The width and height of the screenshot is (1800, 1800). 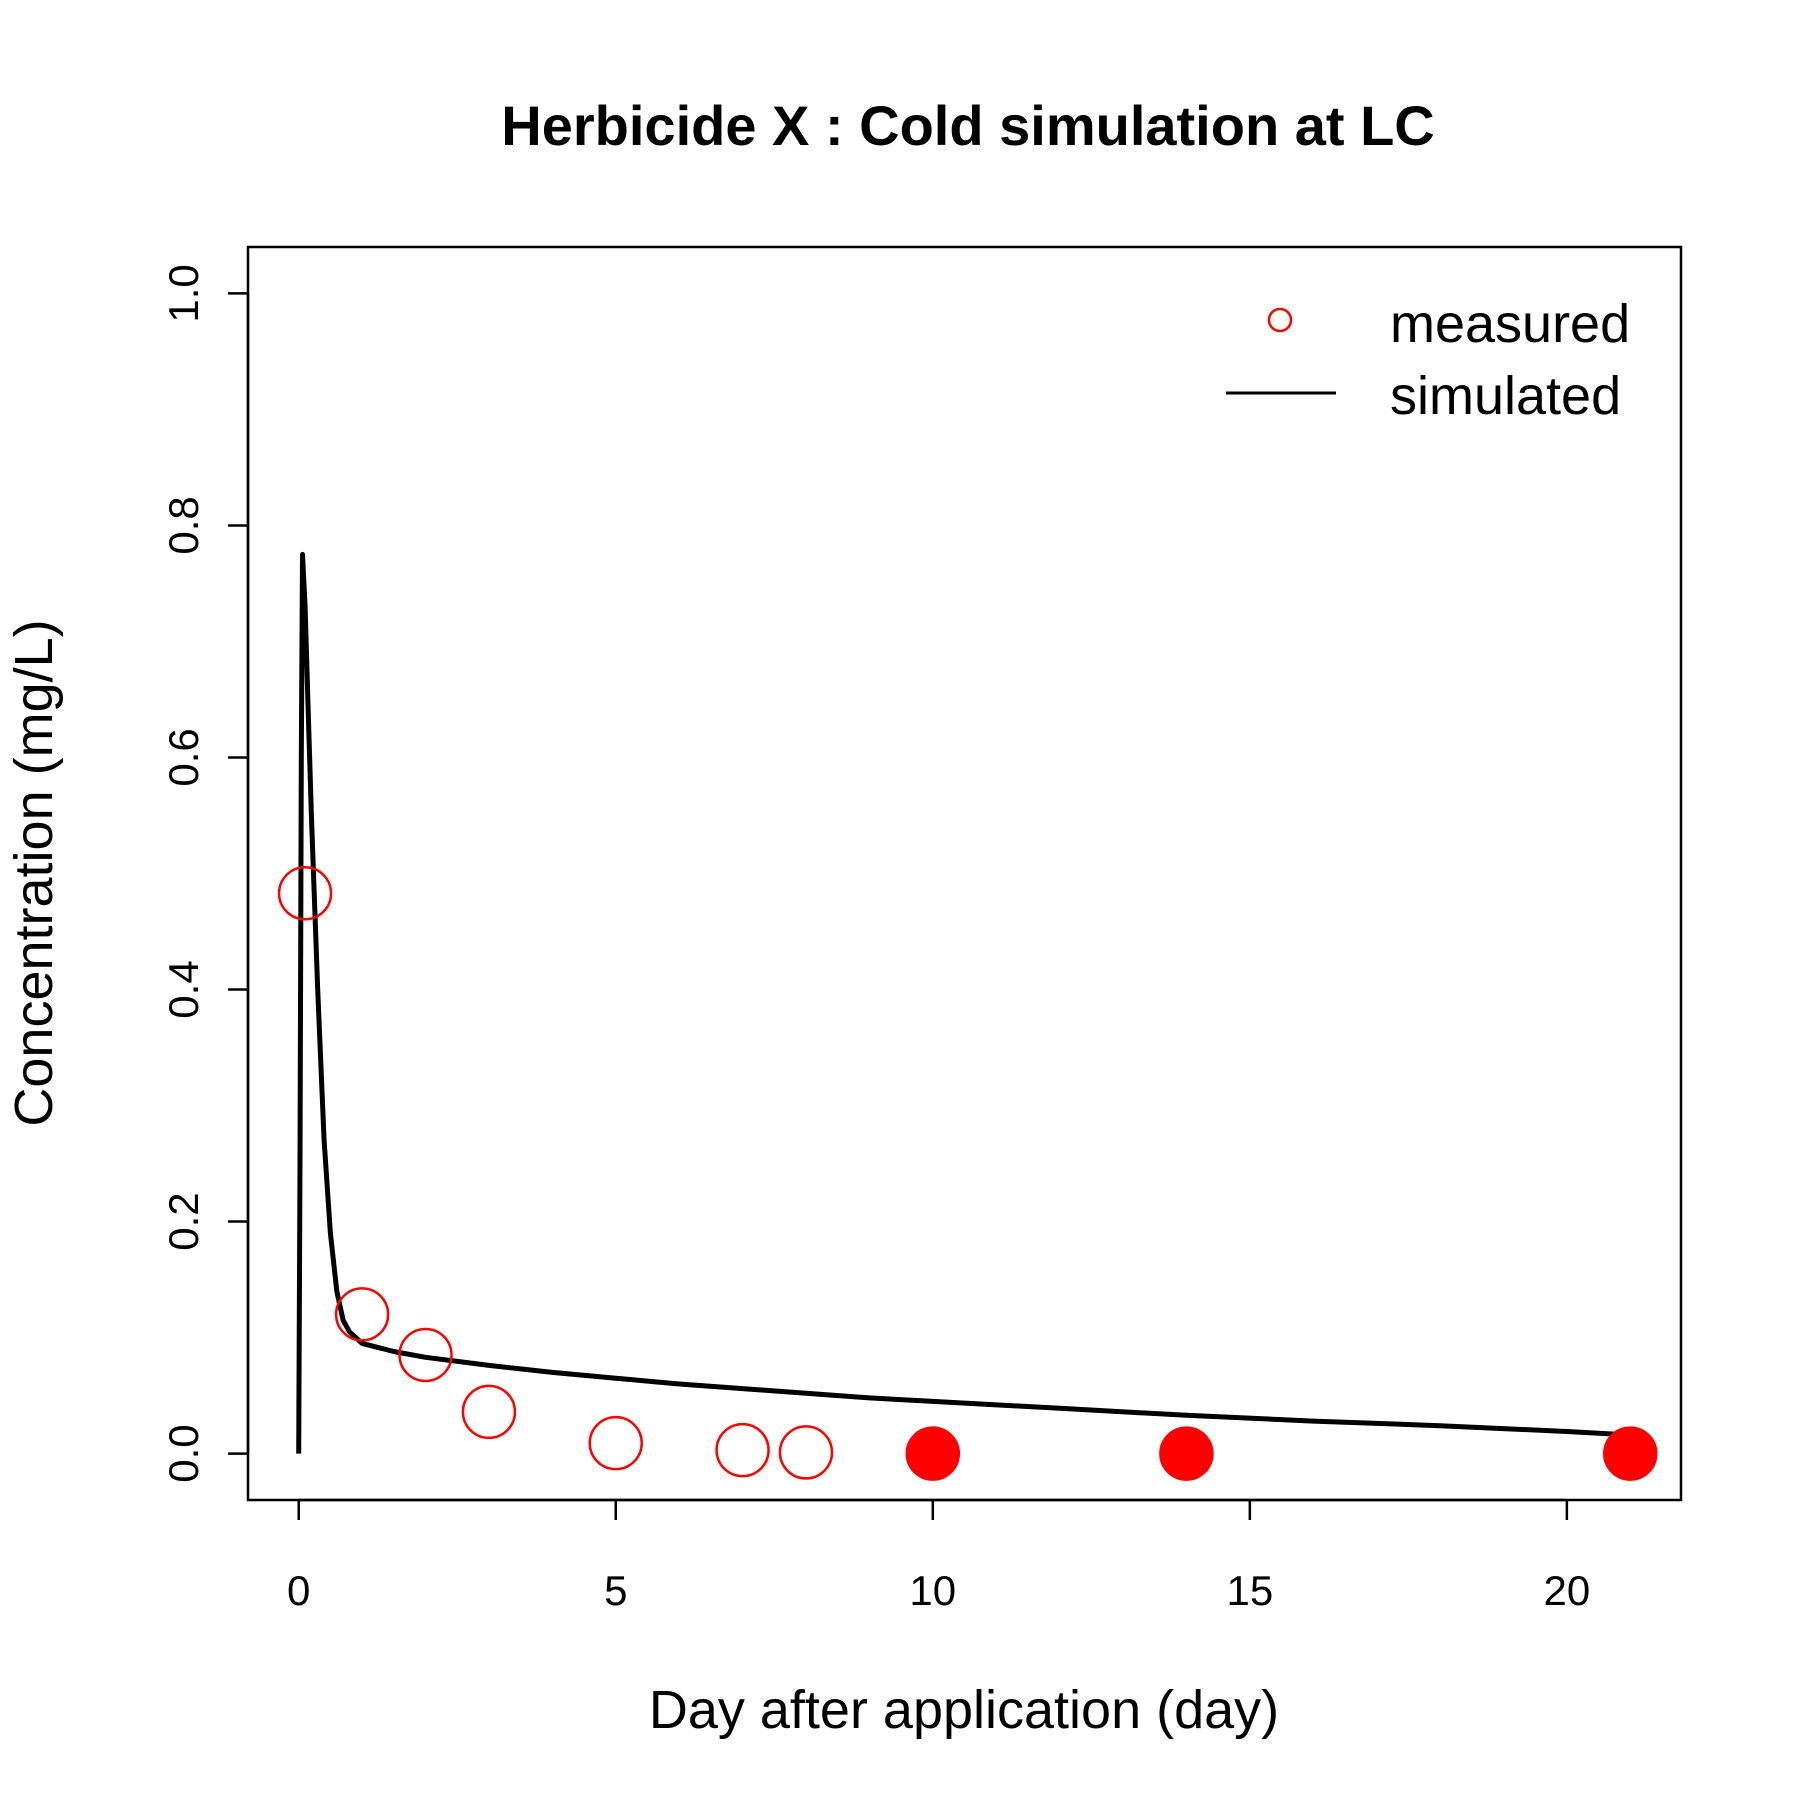 I want to click on x-tick-label: 5, so click(x=615, y=1590).